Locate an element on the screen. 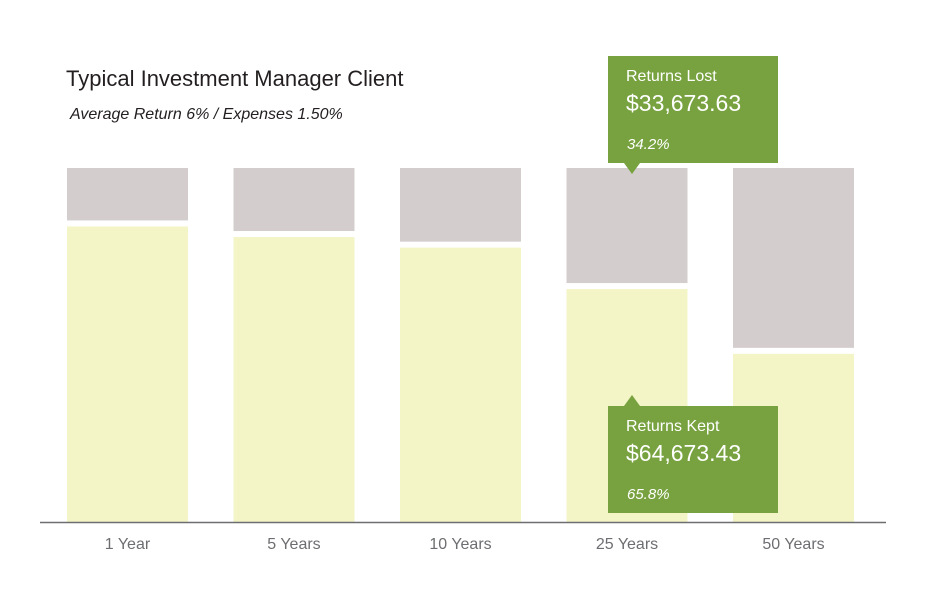 This screenshot has height=600, width=925. callout-returns-lost-label: Returns Lost is located at coordinates (671, 76).